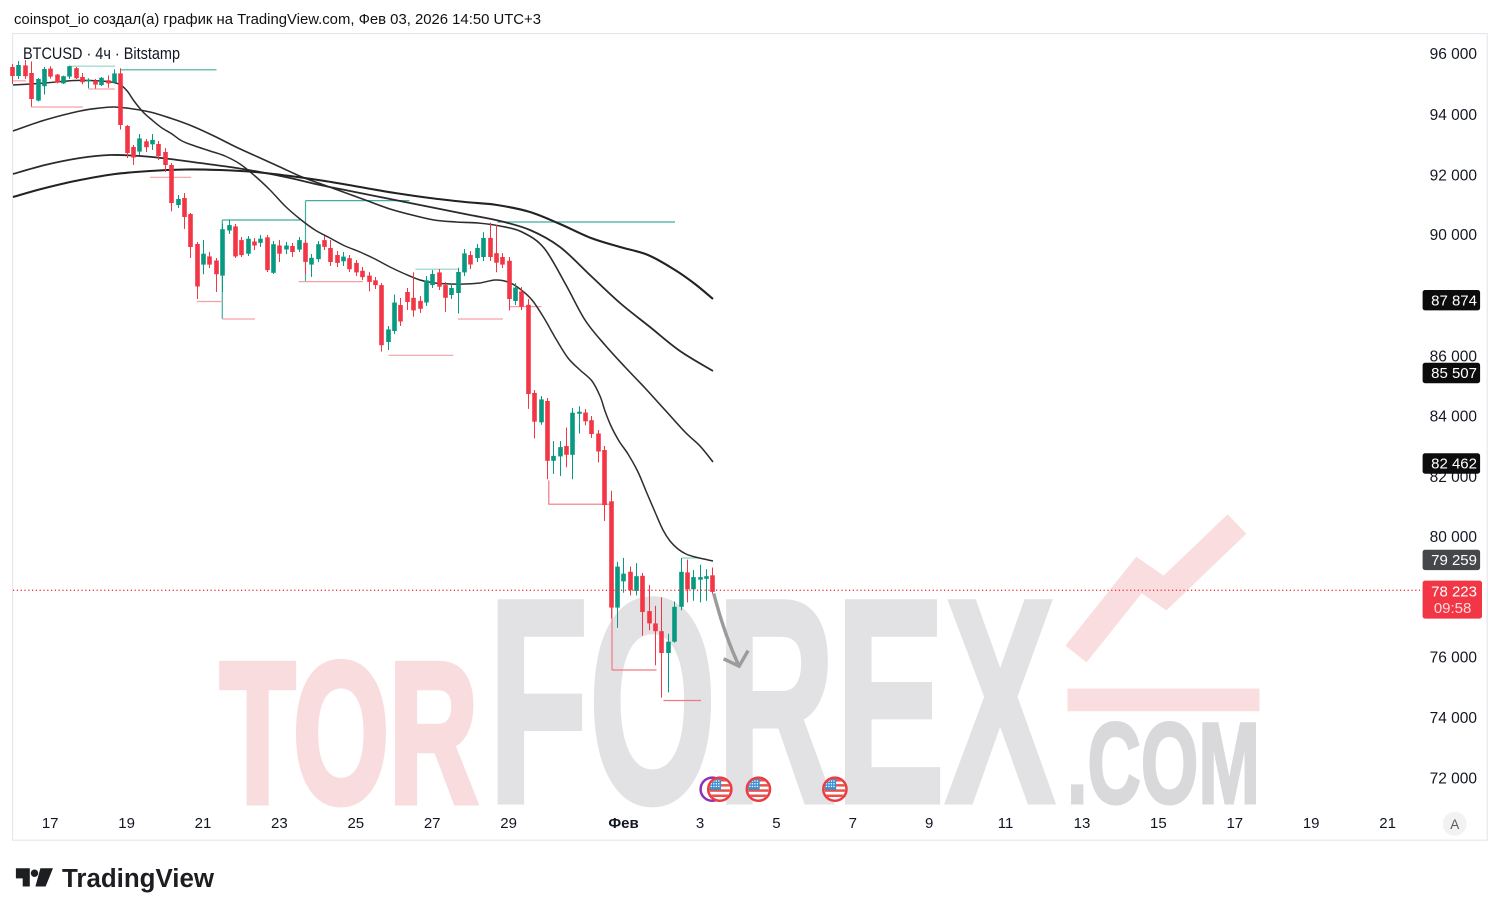 The width and height of the screenshot is (1500, 921). I want to click on svg-text: 94 000, so click(1454, 115).